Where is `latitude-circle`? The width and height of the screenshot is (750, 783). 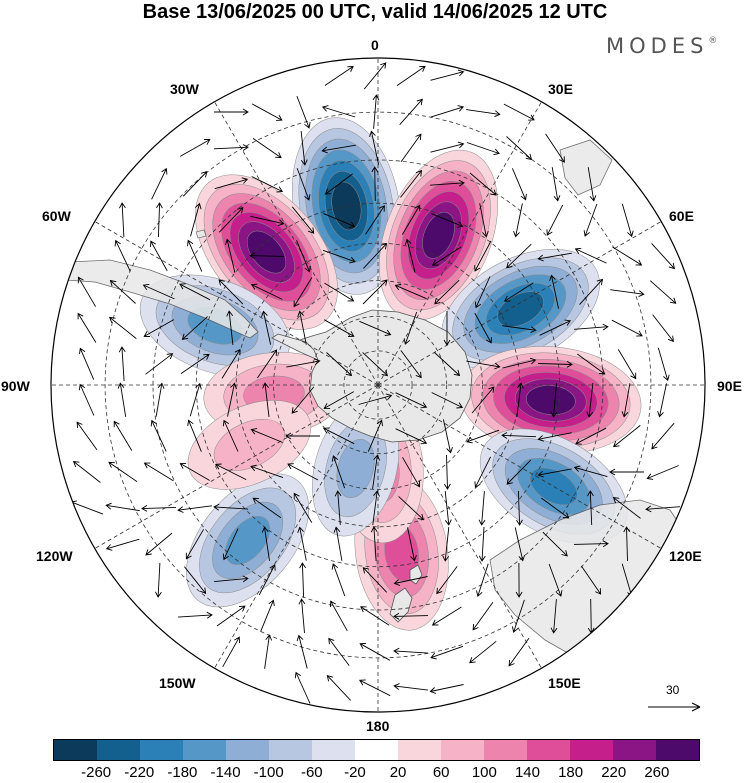 latitude-circle is located at coordinates (378, 385).